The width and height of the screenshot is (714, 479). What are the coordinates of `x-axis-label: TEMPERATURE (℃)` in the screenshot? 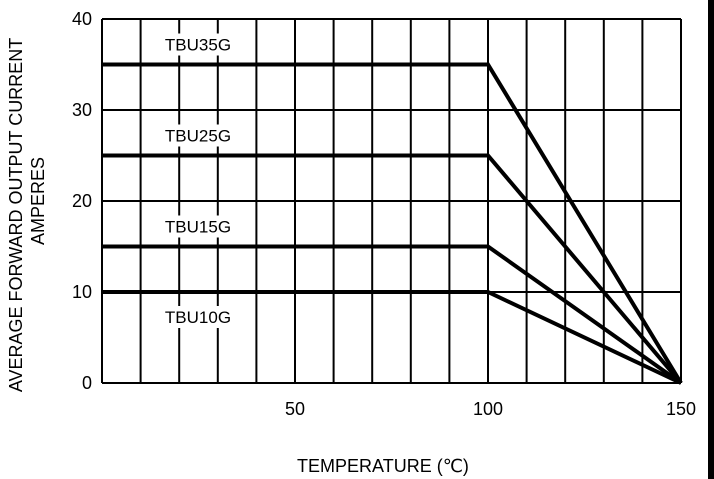 It's located at (383, 466).